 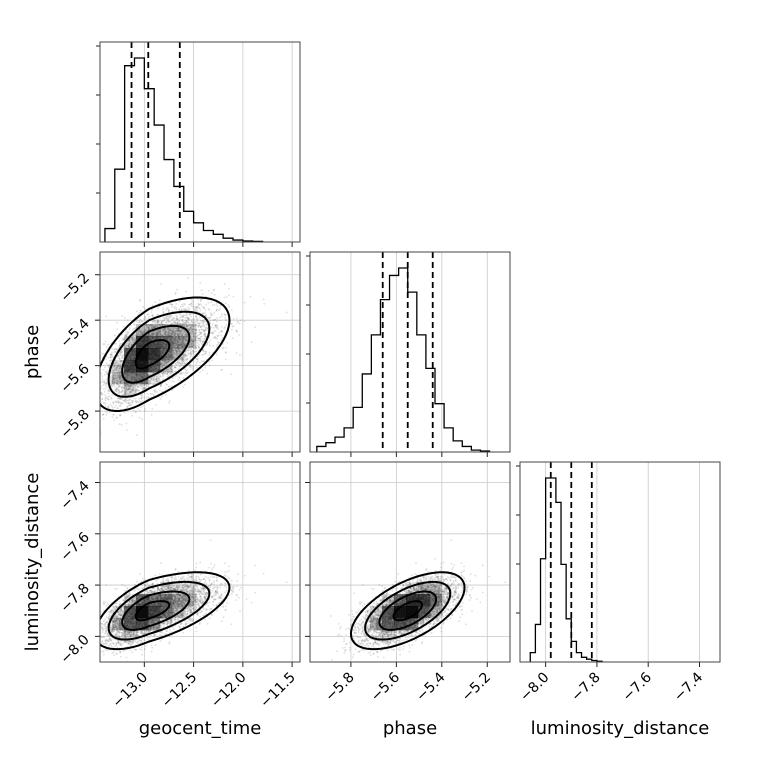 I want to click on histogram-phase, so click(x=403, y=359).